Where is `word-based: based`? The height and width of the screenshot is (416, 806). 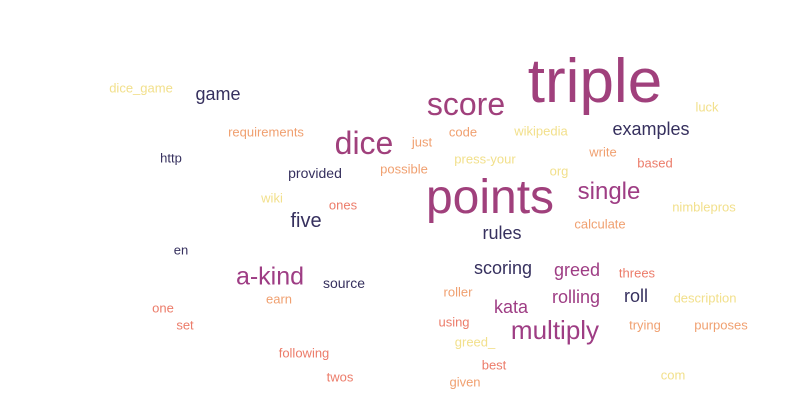
word-based: based is located at coordinates (655, 163).